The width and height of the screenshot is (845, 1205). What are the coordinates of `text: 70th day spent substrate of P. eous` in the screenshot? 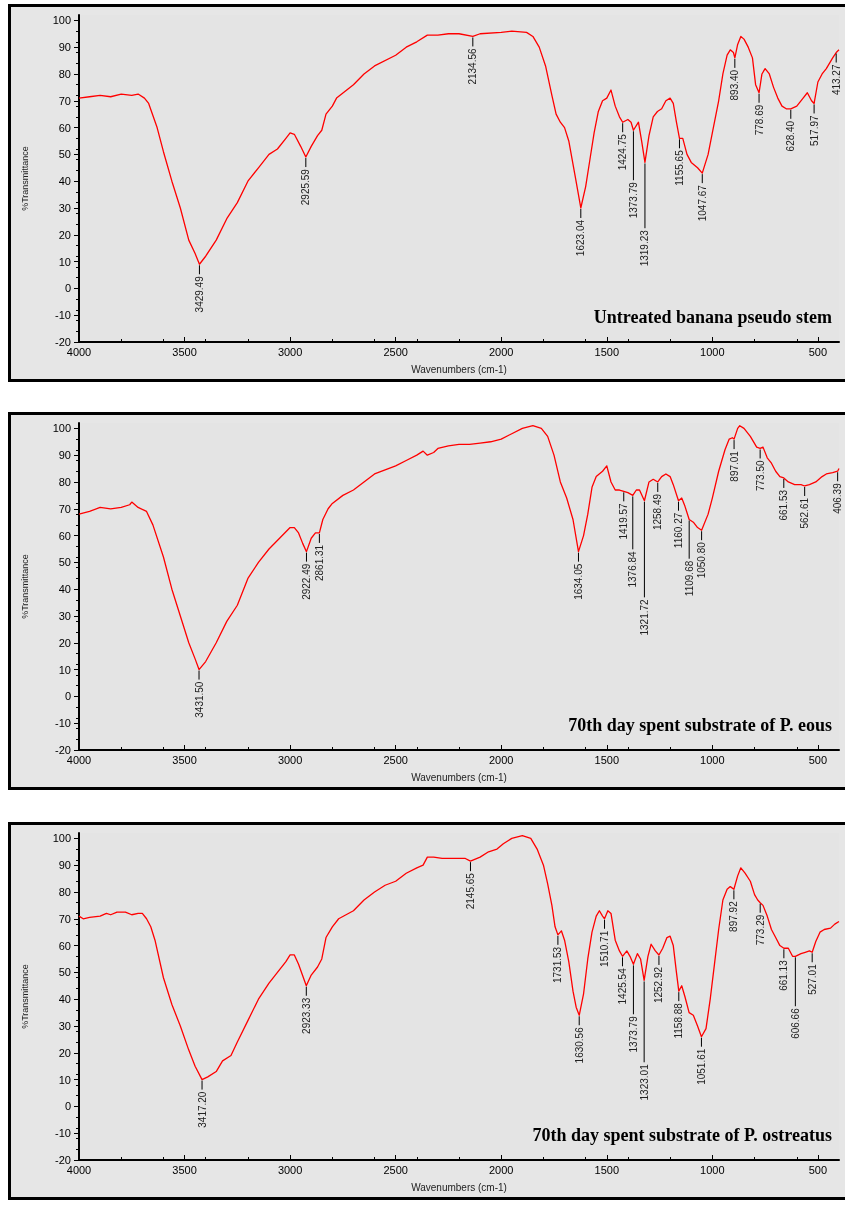 It's located at (700, 725).